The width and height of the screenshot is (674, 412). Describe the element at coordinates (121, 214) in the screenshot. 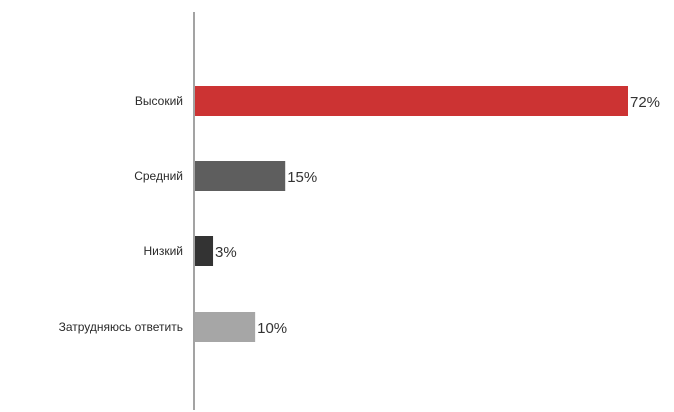

I see `category-labels-group: Высокий Средний Низкий Затрудняюсь ответить` at that location.